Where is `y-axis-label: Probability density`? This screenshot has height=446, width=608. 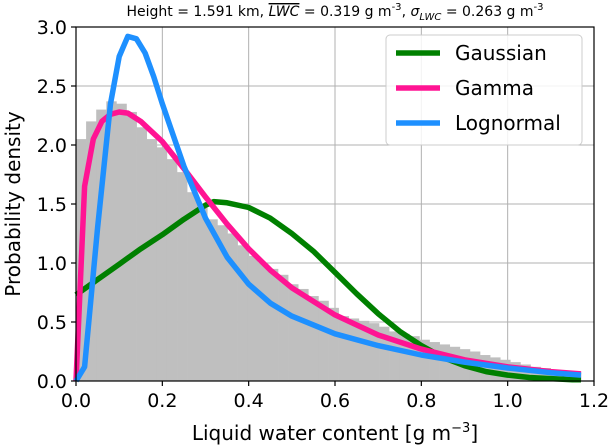
y-axis-label: Probability density is located at coordinates (13, 204).